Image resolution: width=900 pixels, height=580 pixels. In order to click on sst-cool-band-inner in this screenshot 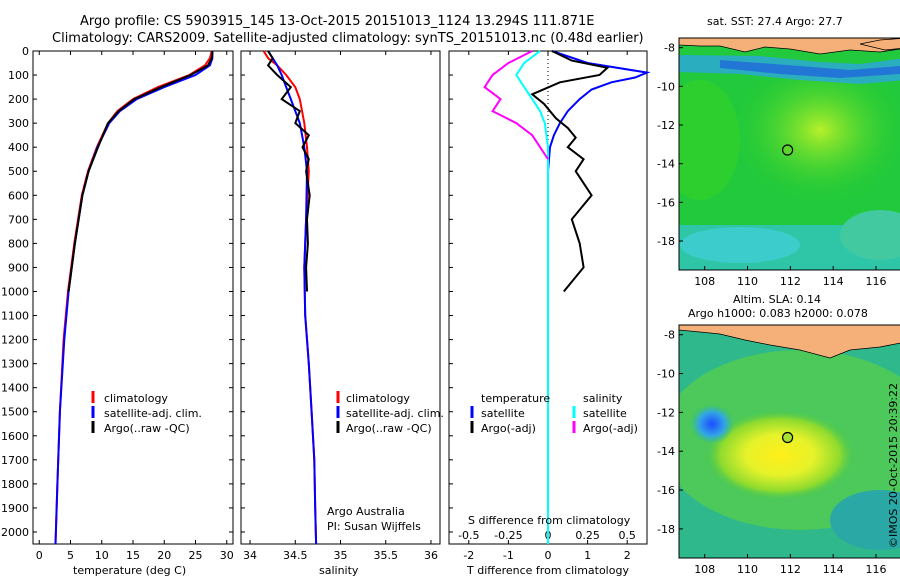, I will do `click(810, 69)`.